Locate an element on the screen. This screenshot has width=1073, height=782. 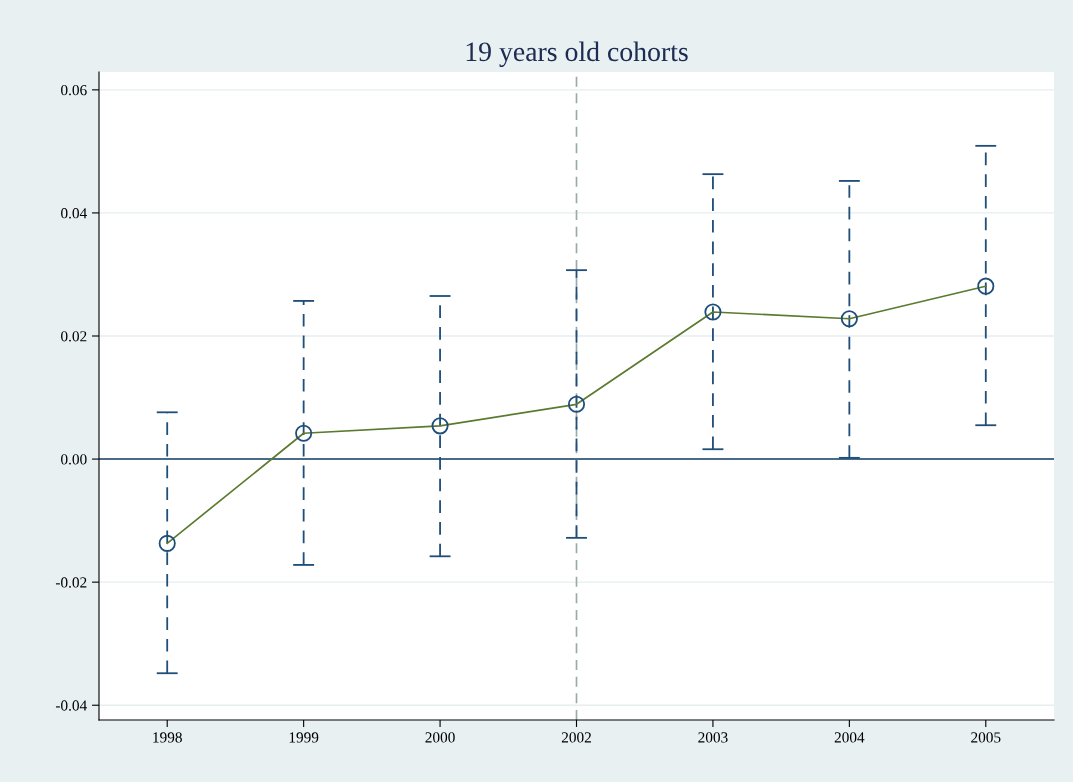
y-tick-label: 0.04 is located at coordinates (74, 213).